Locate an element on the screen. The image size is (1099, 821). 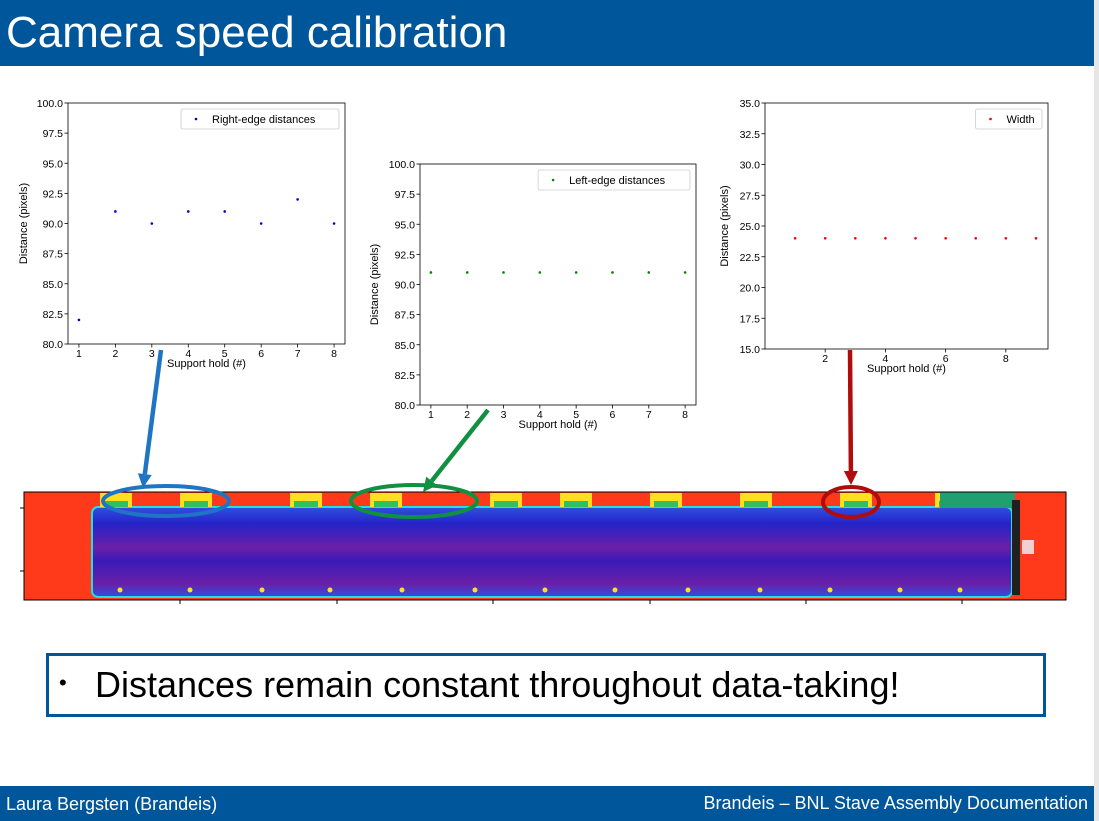
y-axis-label: Distance (pixels) is located at coordinates (24, 223).